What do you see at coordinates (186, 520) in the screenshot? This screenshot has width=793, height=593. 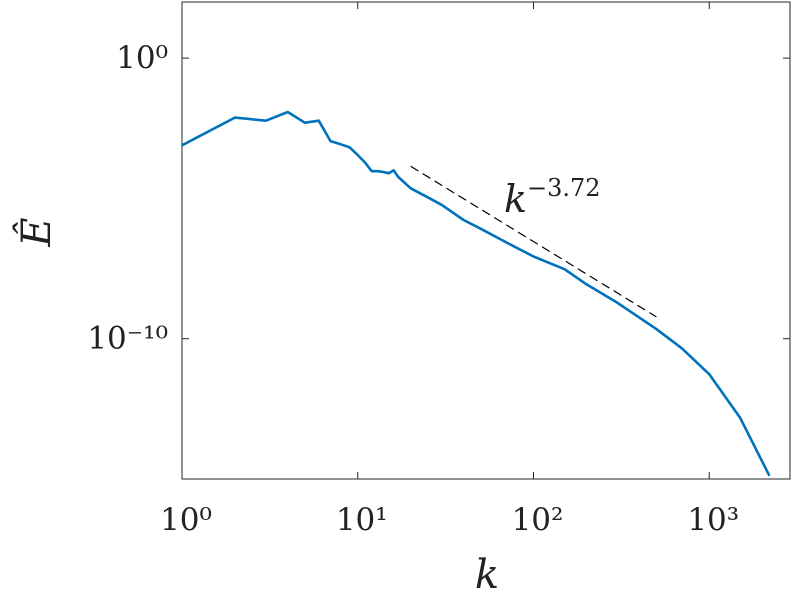 I see `x-tick-label: 10⁰` at bounding box center [186, 520].